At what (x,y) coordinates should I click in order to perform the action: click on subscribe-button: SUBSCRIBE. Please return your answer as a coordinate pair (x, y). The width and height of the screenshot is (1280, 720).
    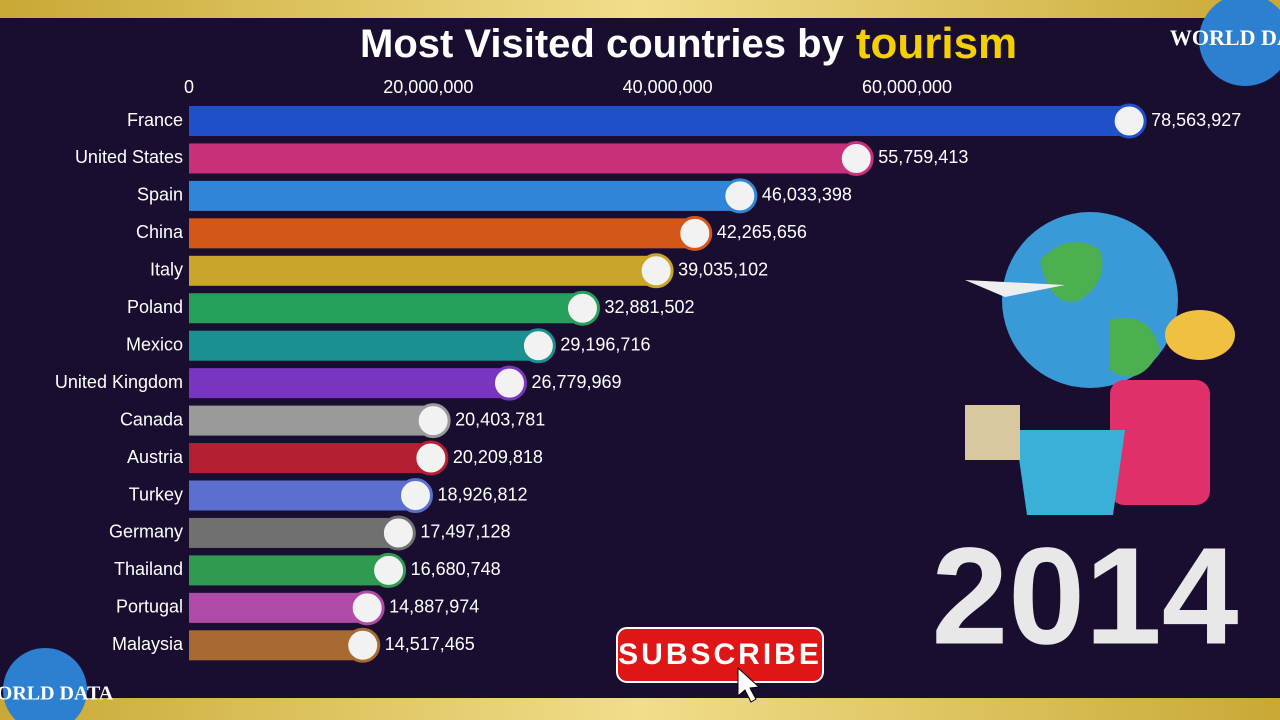
    Looking at the image, I should click on (720, 665).